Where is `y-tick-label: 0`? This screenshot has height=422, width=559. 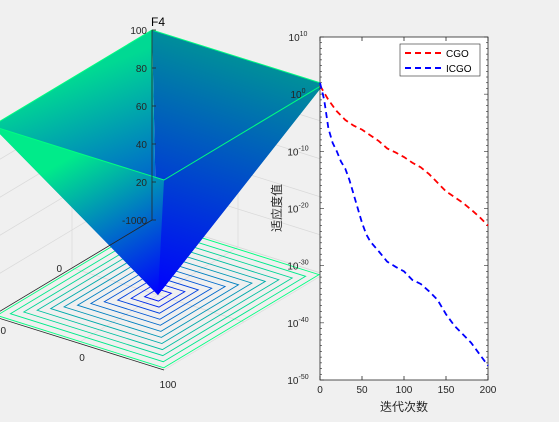
y-tick-label: 0 is located at coordinates (82, 358).